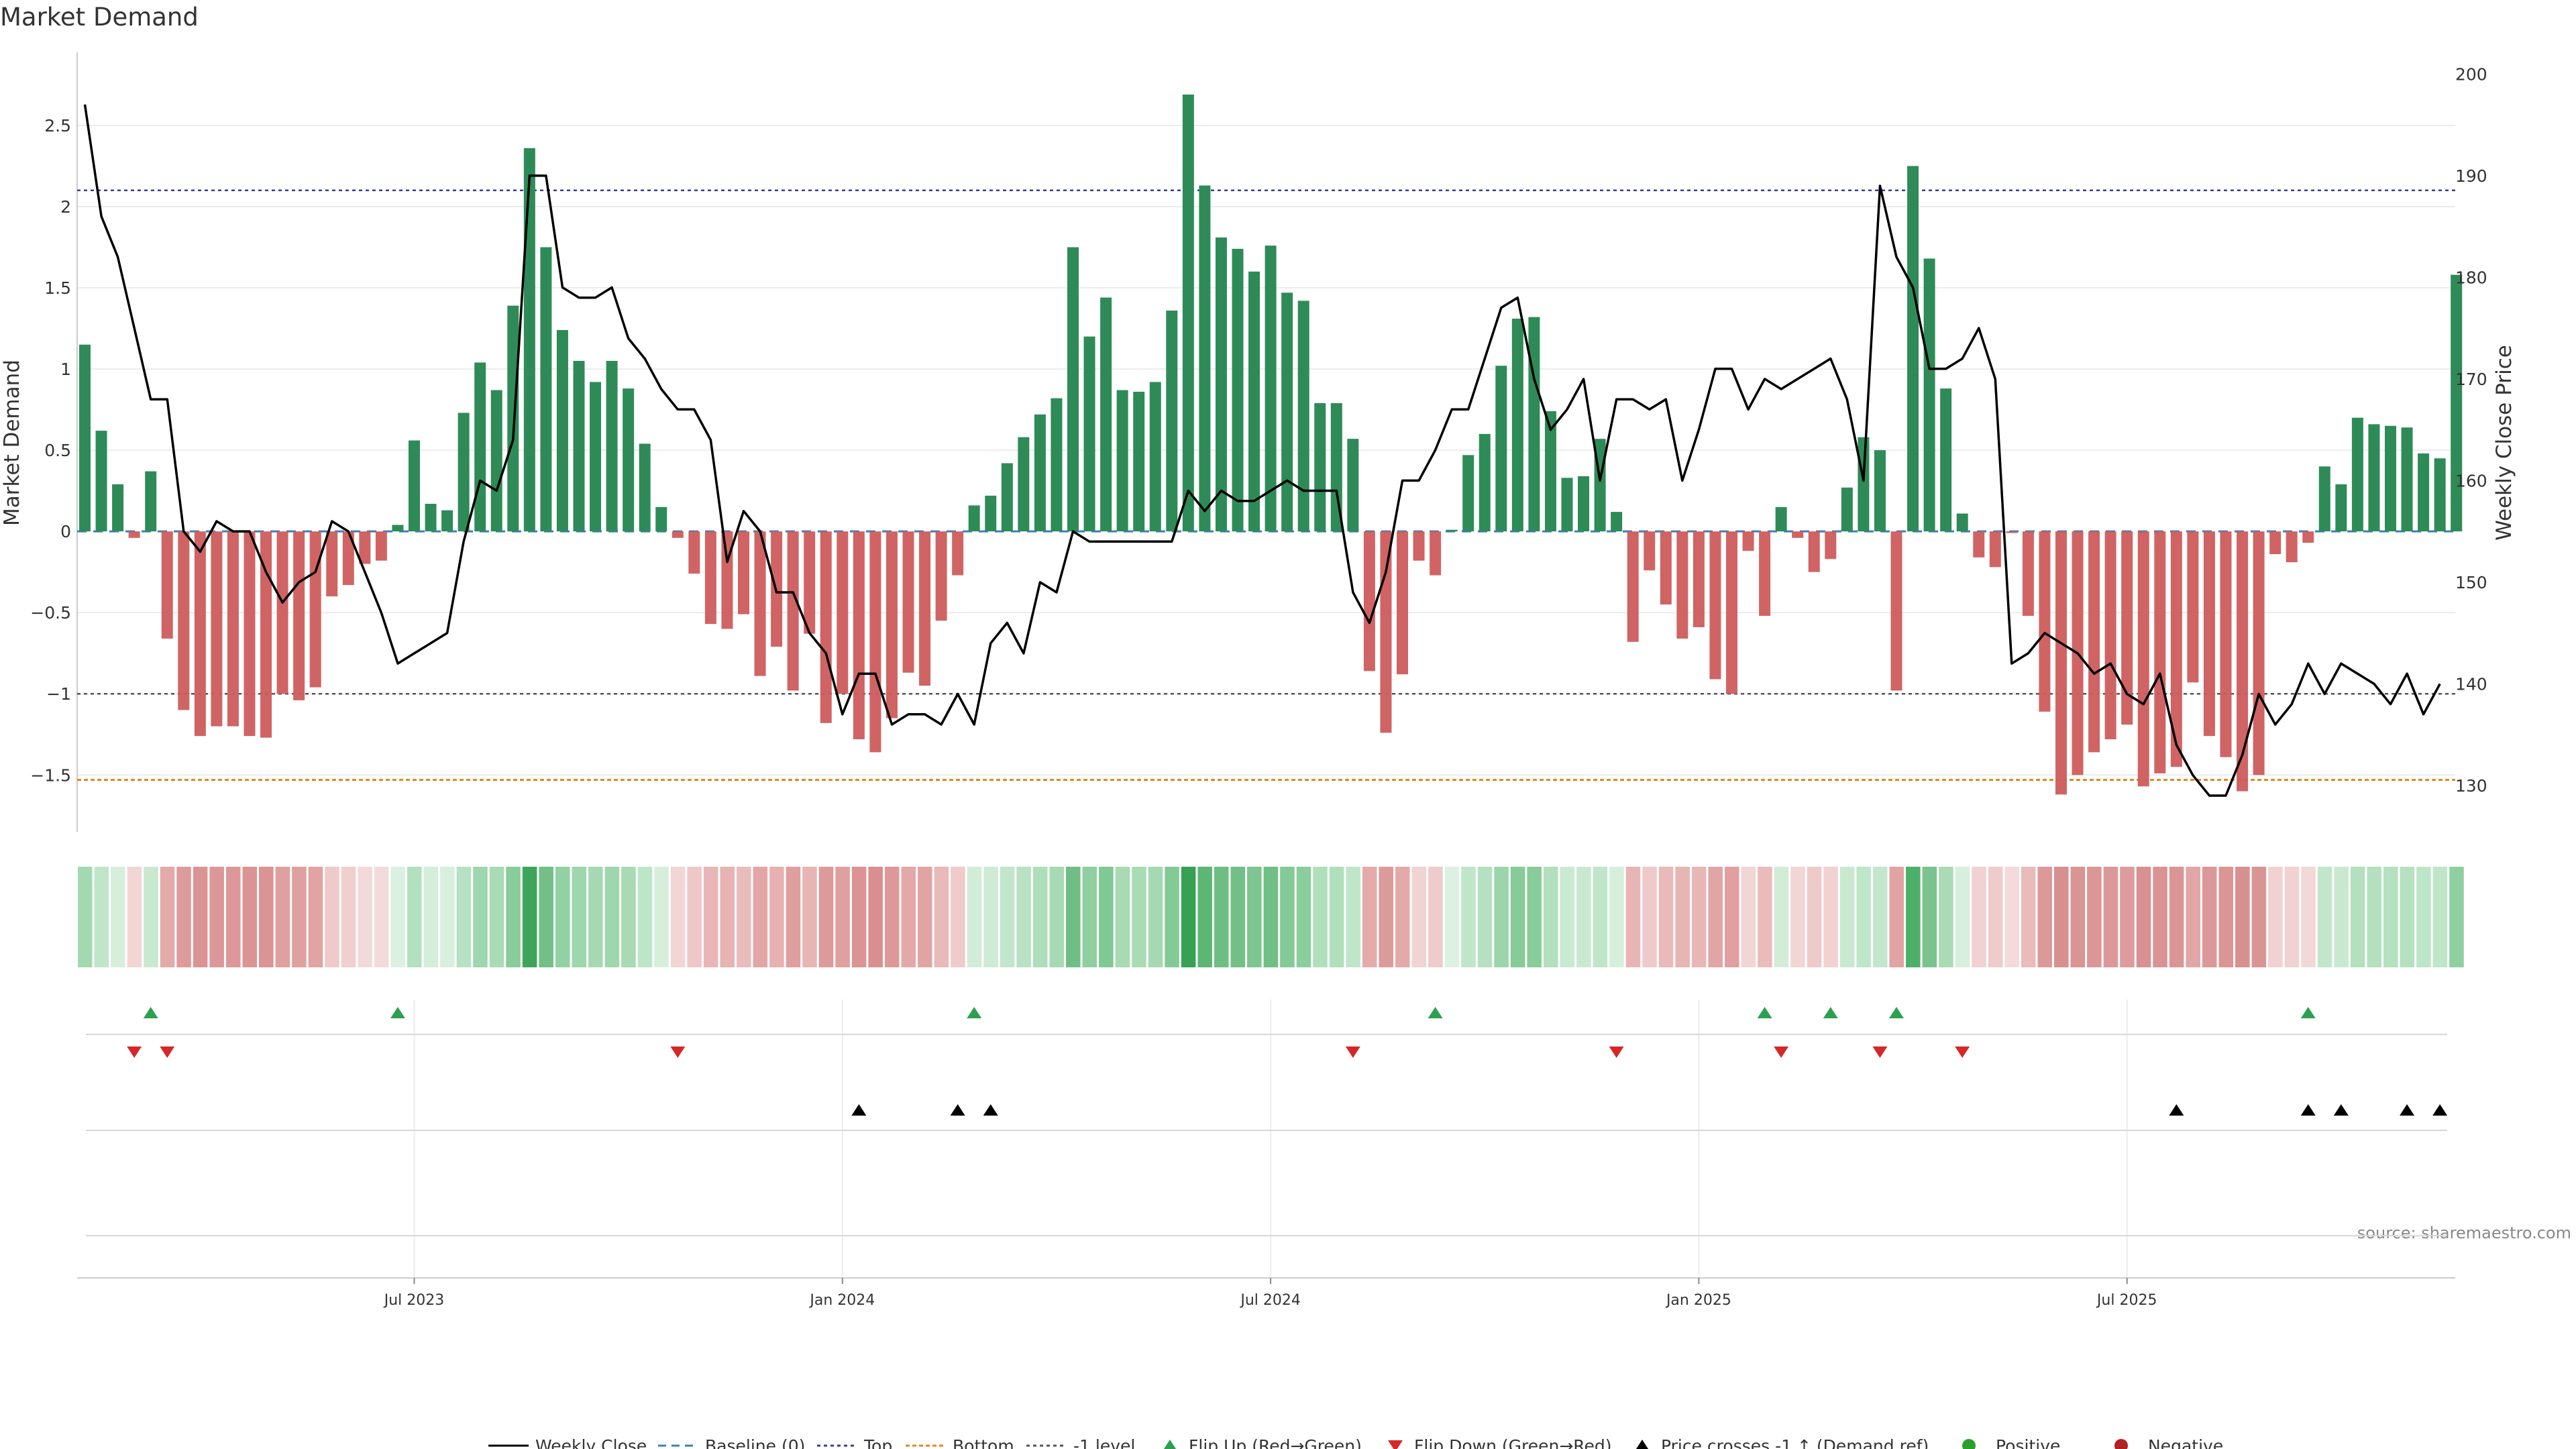 This screenshot has height=1449, width=2576. I want to click on x-tick-label: Jan 2025, so click(1698, 1300).